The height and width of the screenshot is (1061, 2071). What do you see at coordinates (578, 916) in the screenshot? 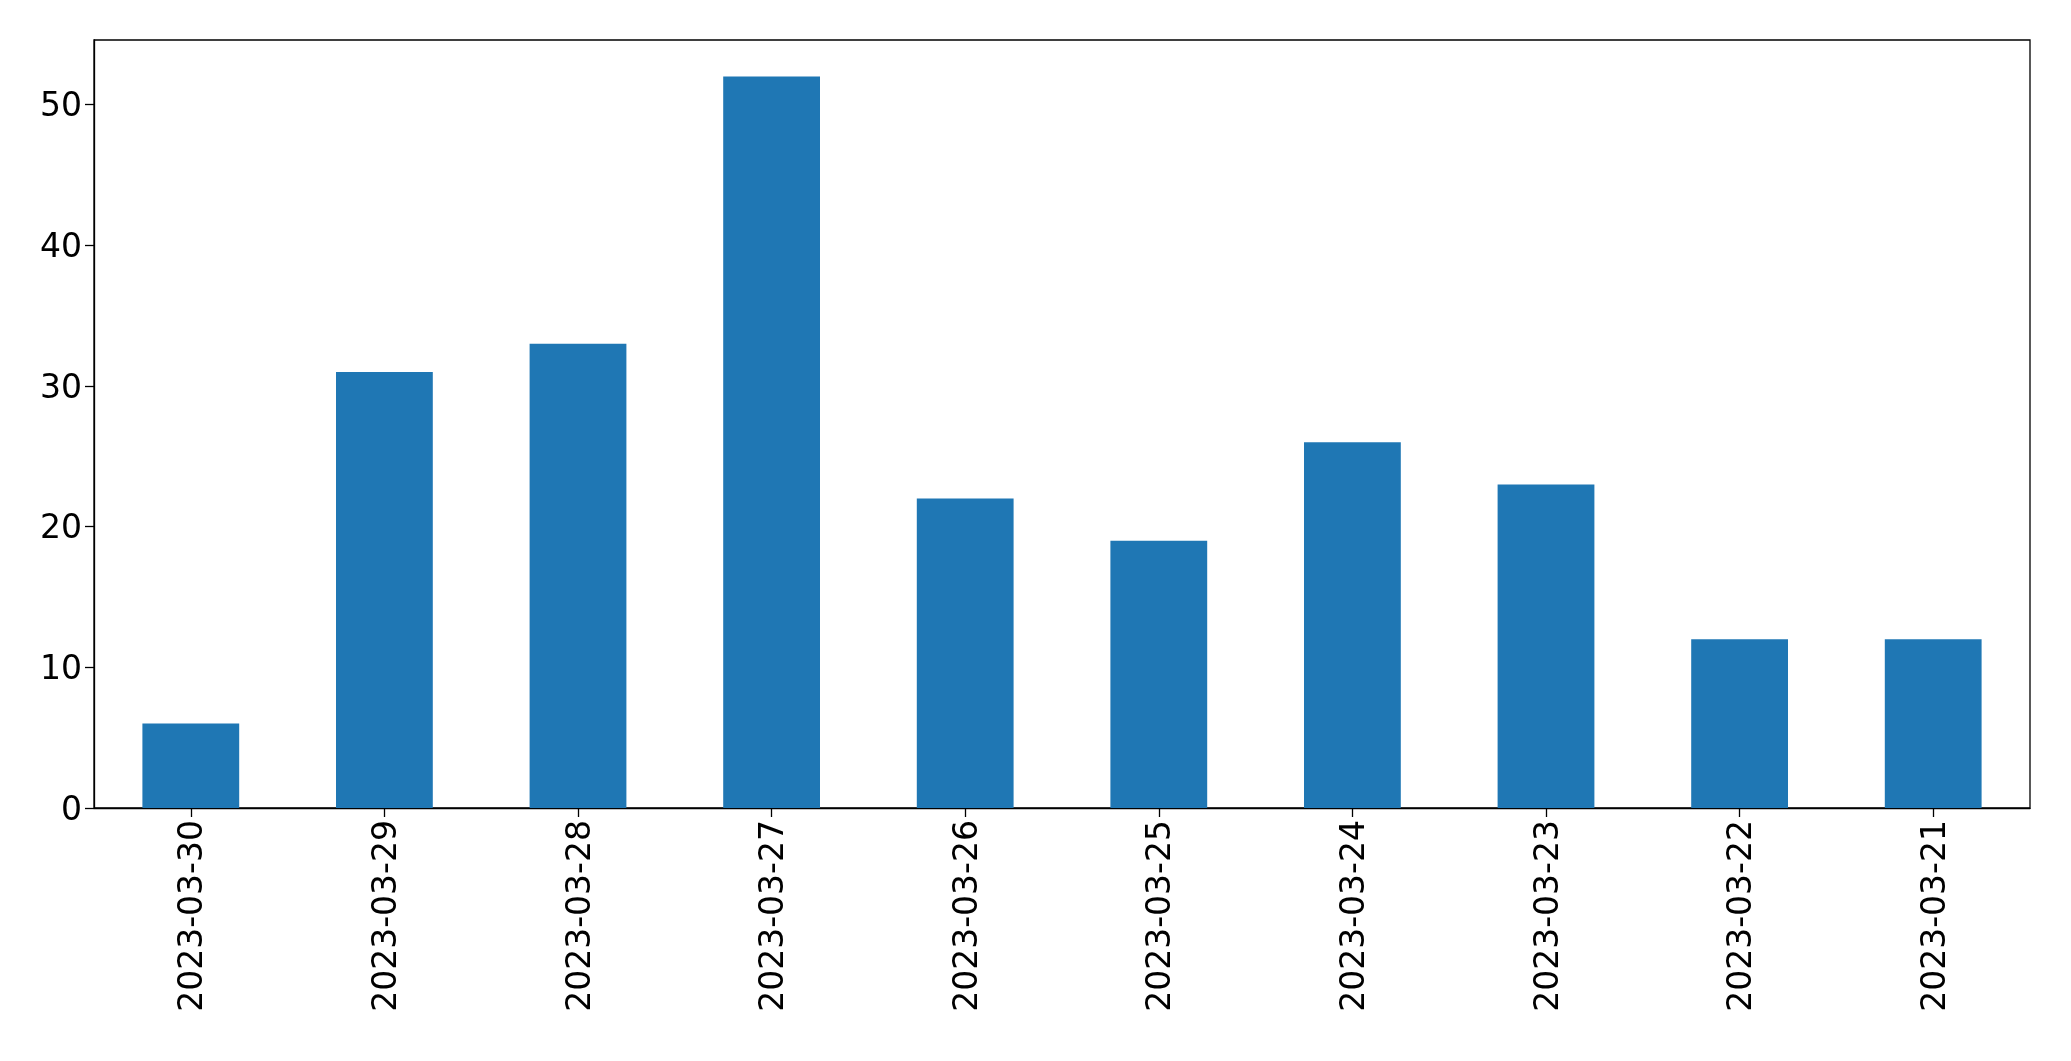
I see `x-tick-label: 2023-03-28` at bounding box center [578, 916].